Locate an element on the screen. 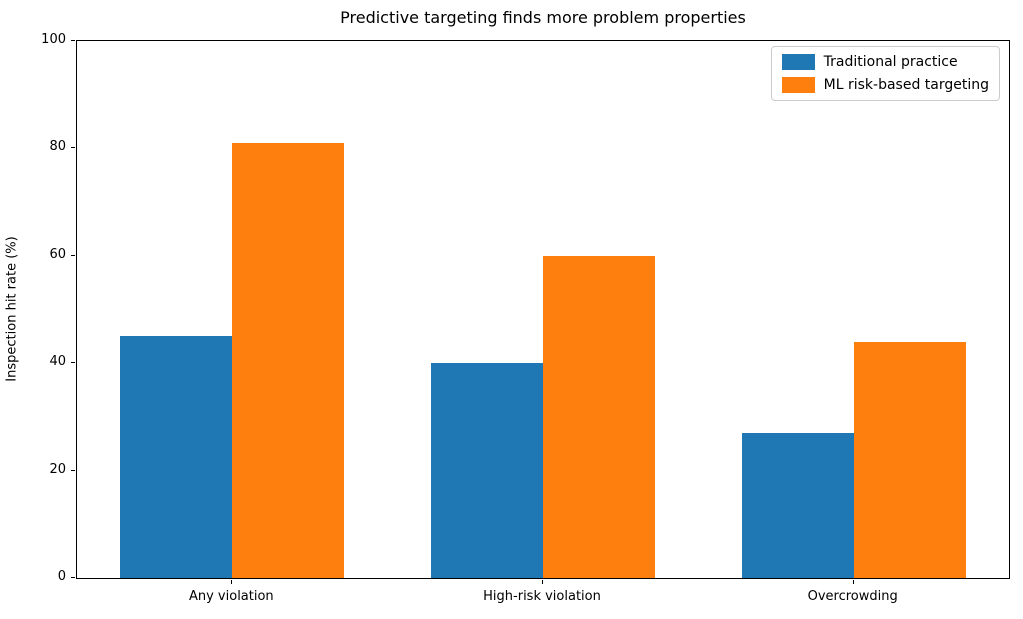 The width and height of the screenshot is (1023, 619). y-tick-label: 20 is located at coordinates (57, 469).